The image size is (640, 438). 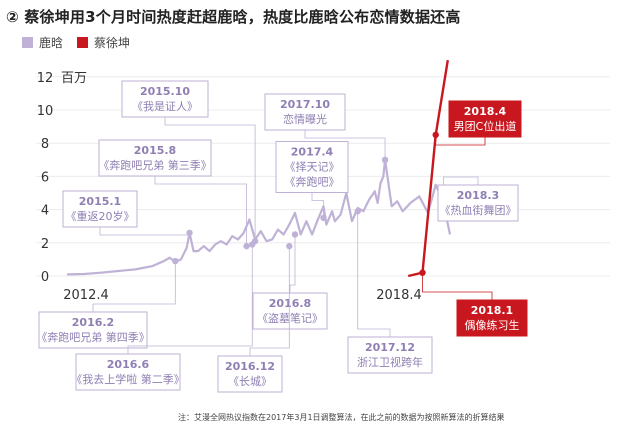 What do you see at coordinates (45, 177) in the screenshot?
I see `y-tick-label: 6` at bounding box center [45, 177].